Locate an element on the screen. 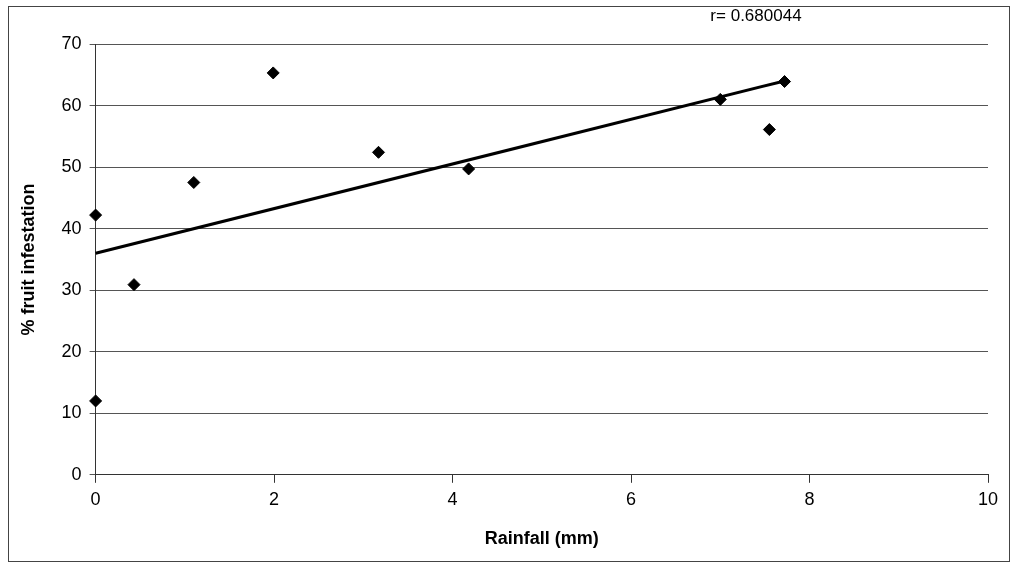  y-tick-label: 60 is located at coordinates (71, 104).